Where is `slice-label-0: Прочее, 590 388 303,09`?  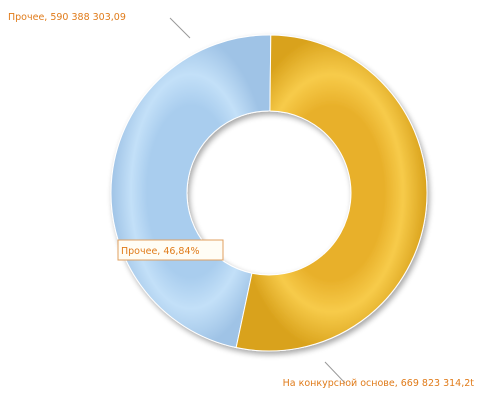
slice-label-0: Прочее, 590 388 303,09 is located at coordinates (67, 17).